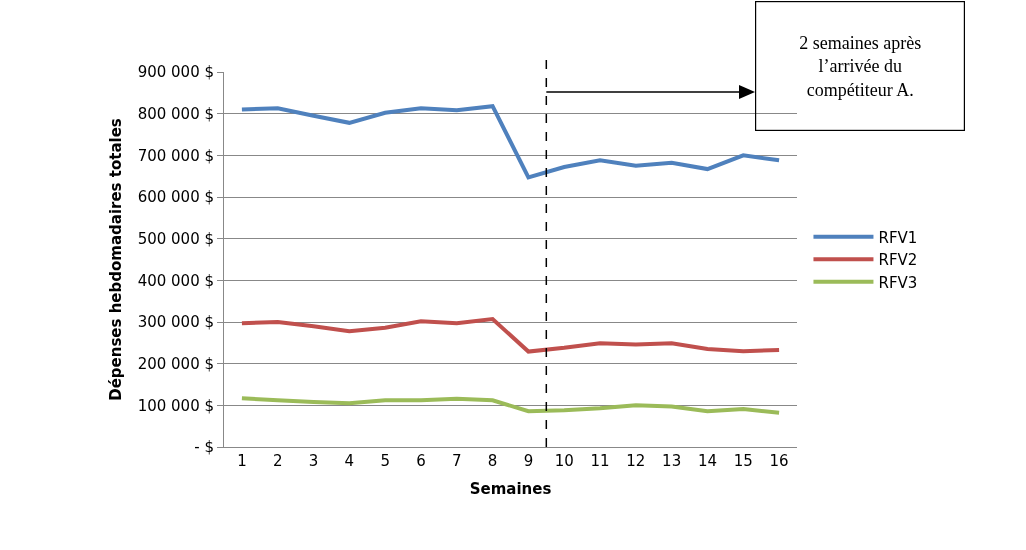  I want to click on legend-label: RFV2, so click(898, 260).